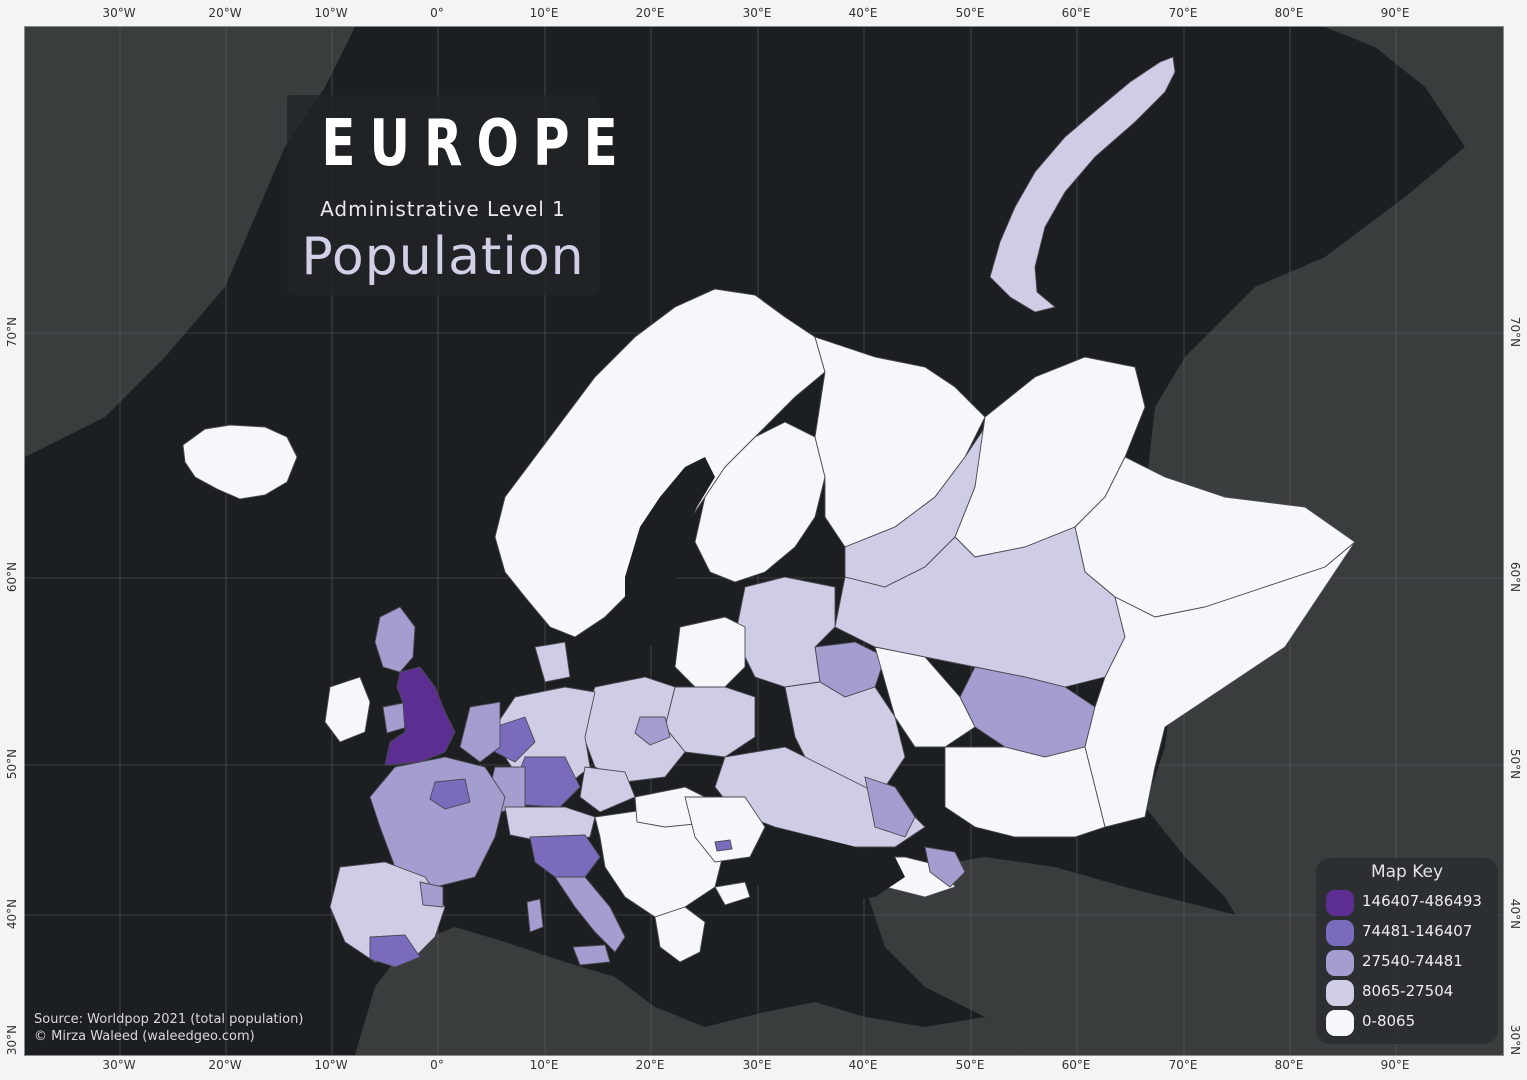 This screenshot has width=1527, height=1080. I want to click on lon-tick-bottom: 30°W, so click(119, 1065).